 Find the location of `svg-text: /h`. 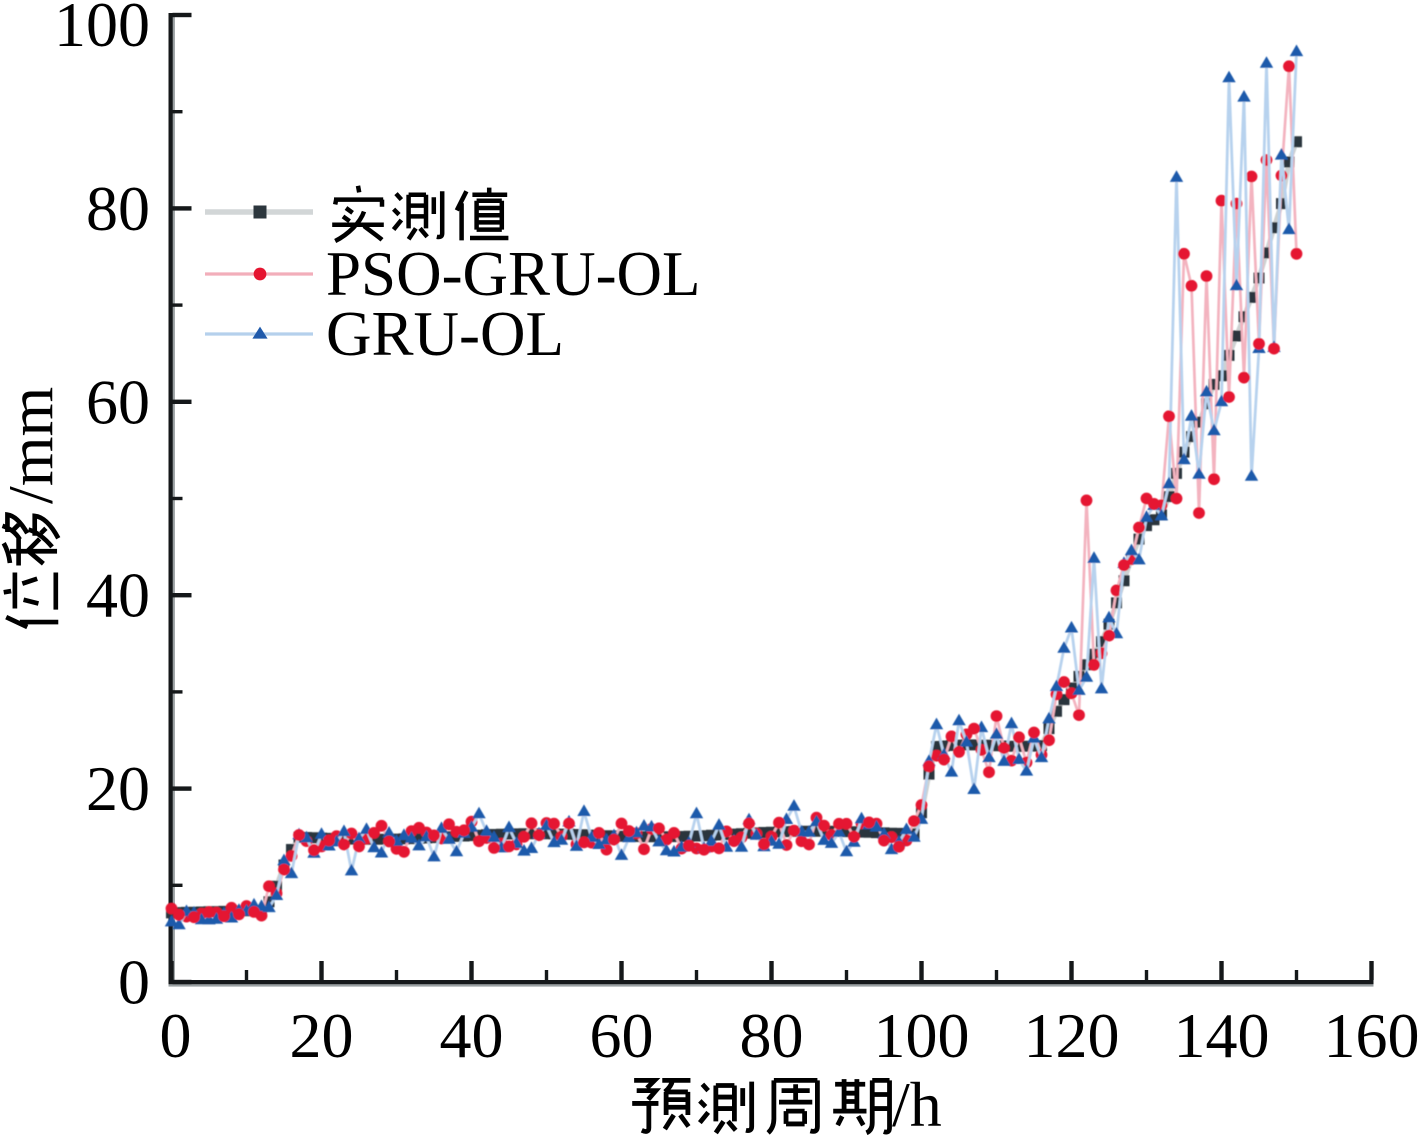

svg-text: /h is located at coordinates (917, 1102).